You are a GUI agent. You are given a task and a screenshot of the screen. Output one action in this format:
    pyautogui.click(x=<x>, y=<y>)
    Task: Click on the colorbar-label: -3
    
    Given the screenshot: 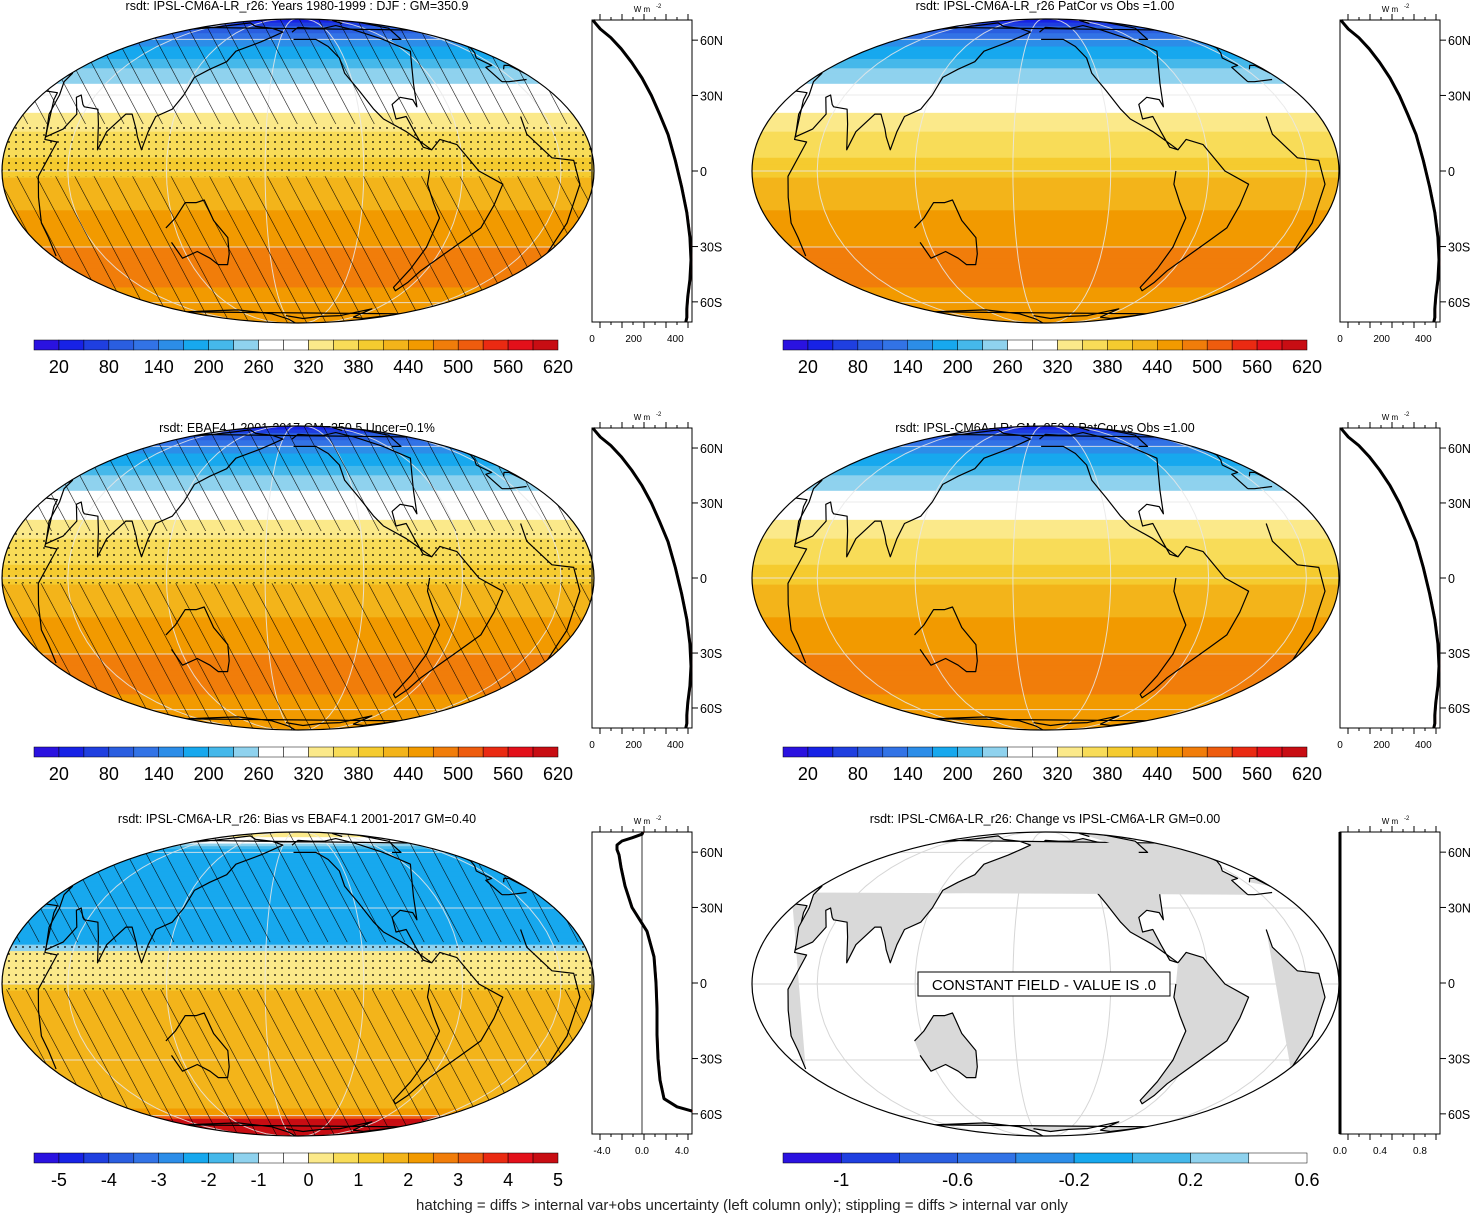 What is the action you would take?
    pyautogui.click(x=159, y=1180)
    